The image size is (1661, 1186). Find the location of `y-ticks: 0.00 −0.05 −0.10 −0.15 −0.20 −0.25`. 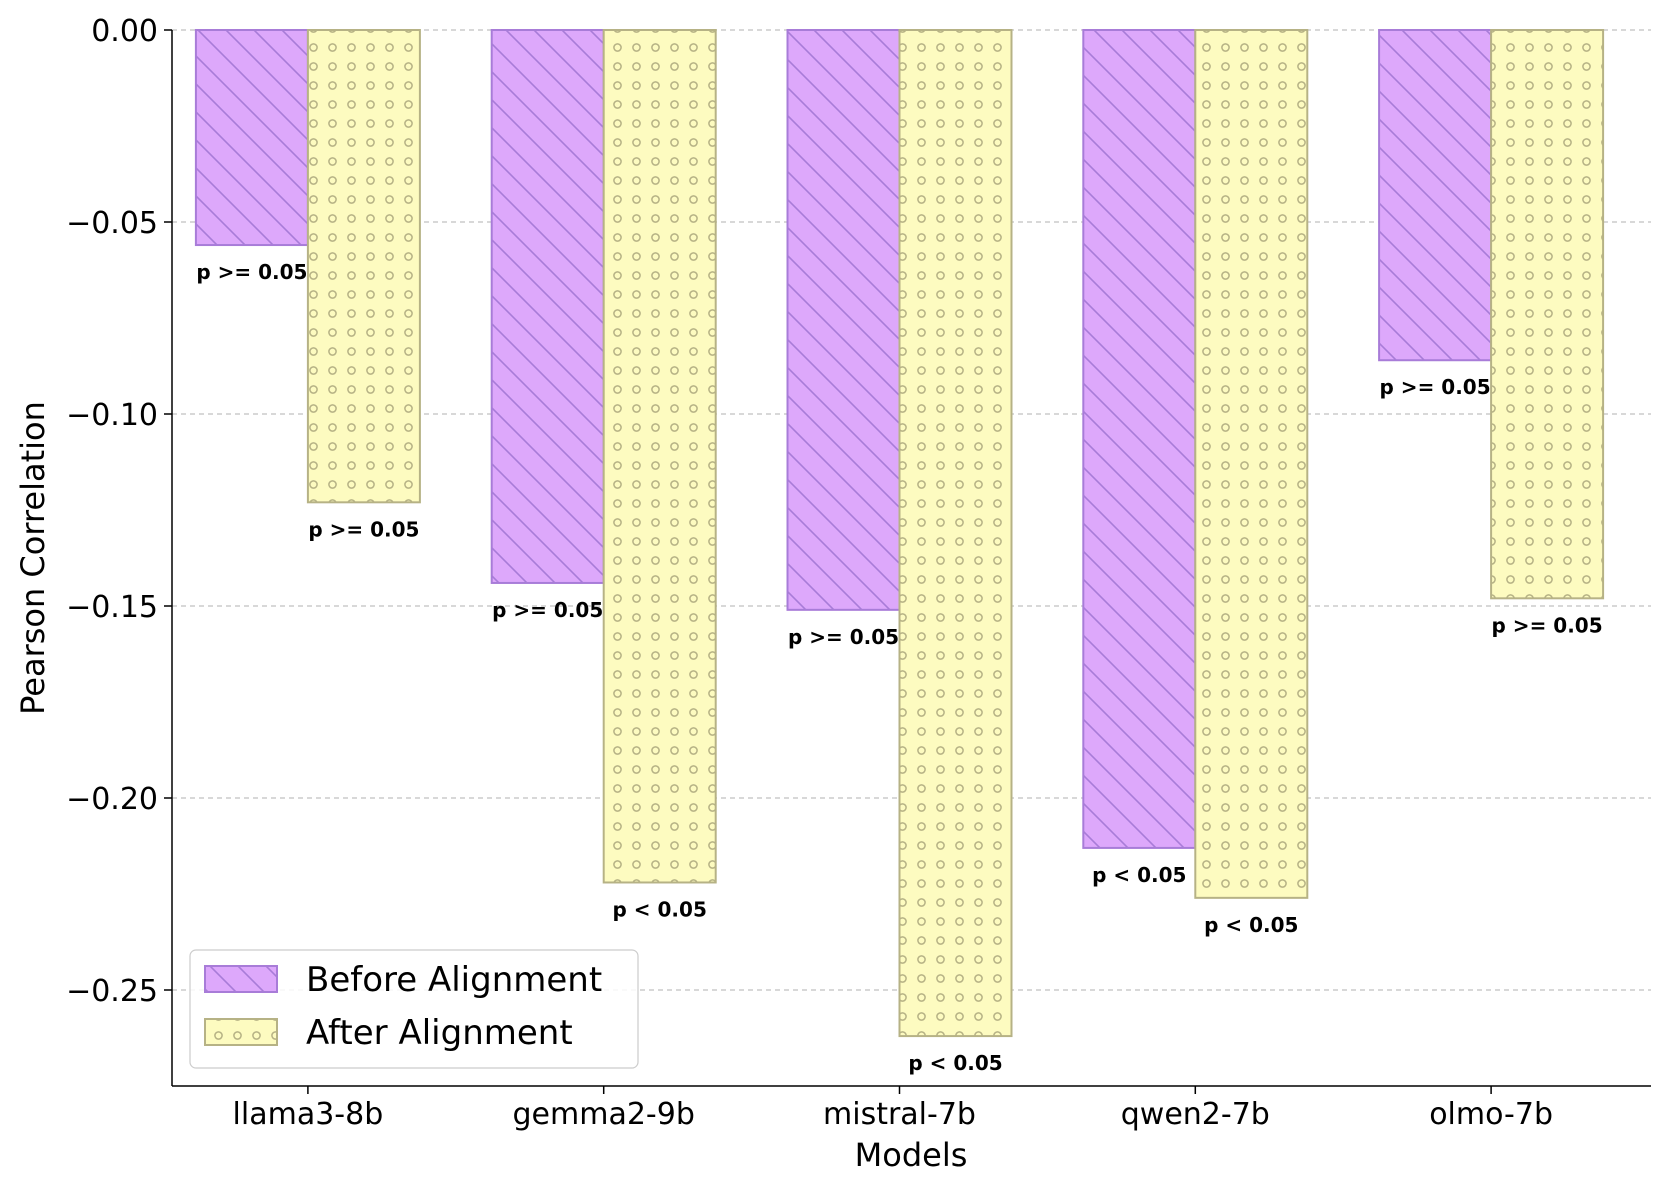

y-ticks: 0.00 −0.05 −0.10 −0.15 −0.20 −0.25 is located at coordinates (119, 511).